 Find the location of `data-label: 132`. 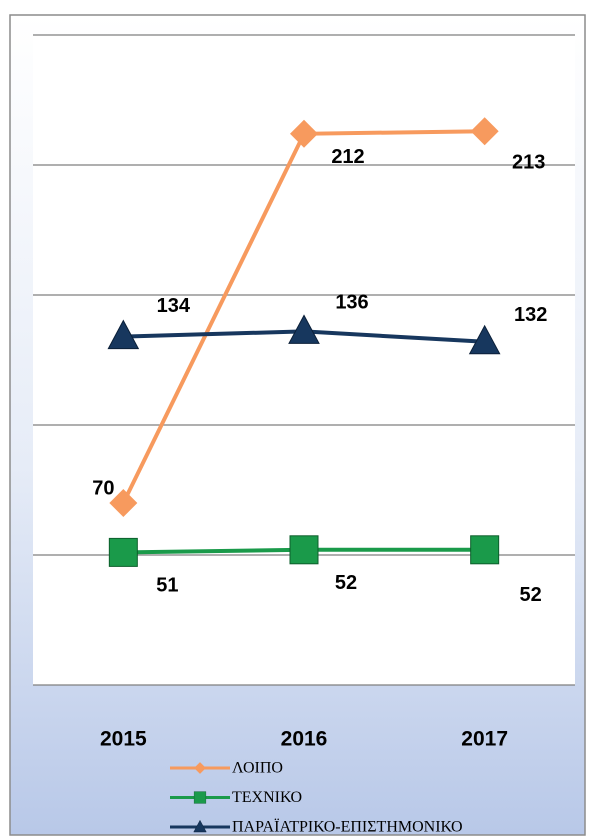

data-label: 132 is located at coordinates (530, 315).